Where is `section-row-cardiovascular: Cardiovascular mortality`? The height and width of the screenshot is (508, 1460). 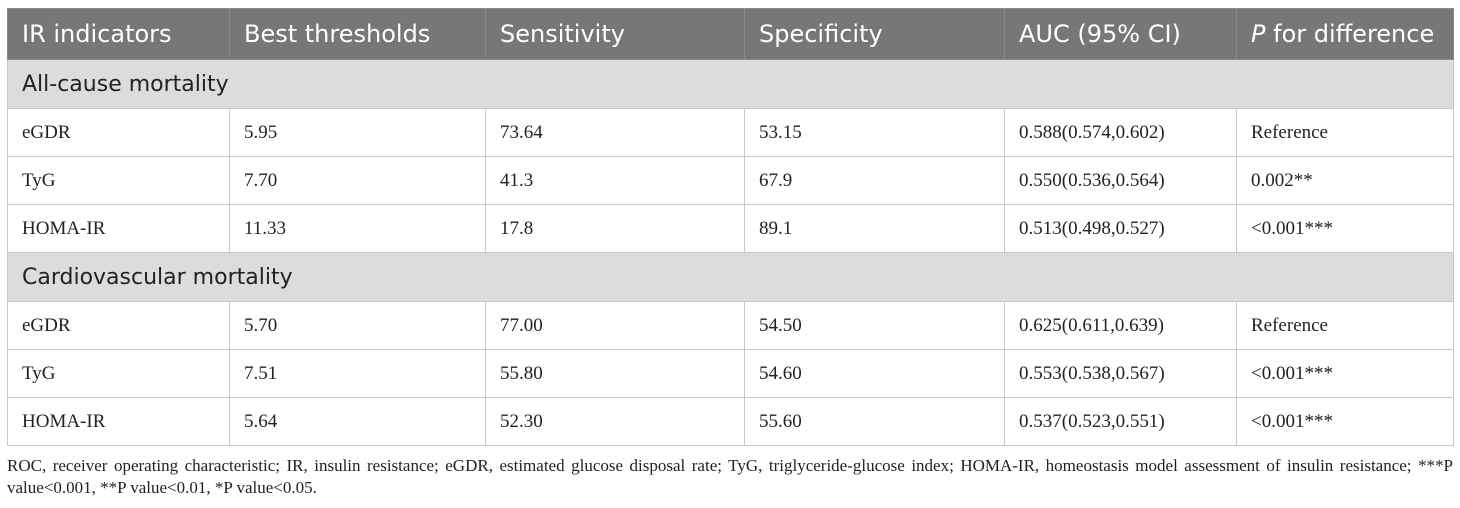
section-row-cardiovascular: Cardiovascular mortality is located at coordinates (730, 277).